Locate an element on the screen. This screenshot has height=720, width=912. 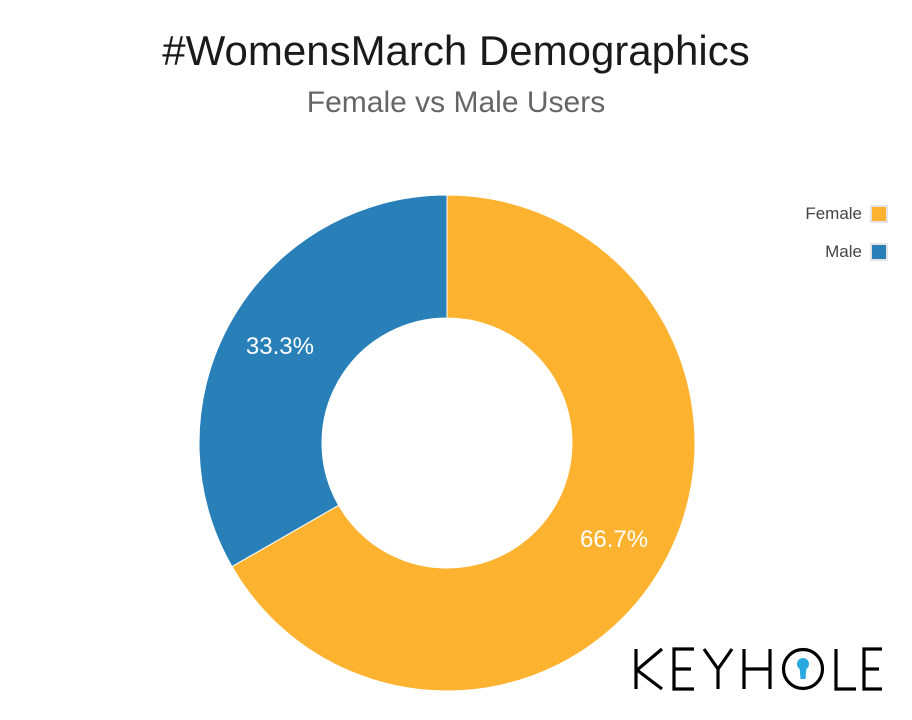
legend-swatch-male is located at coordinates (879, 252).